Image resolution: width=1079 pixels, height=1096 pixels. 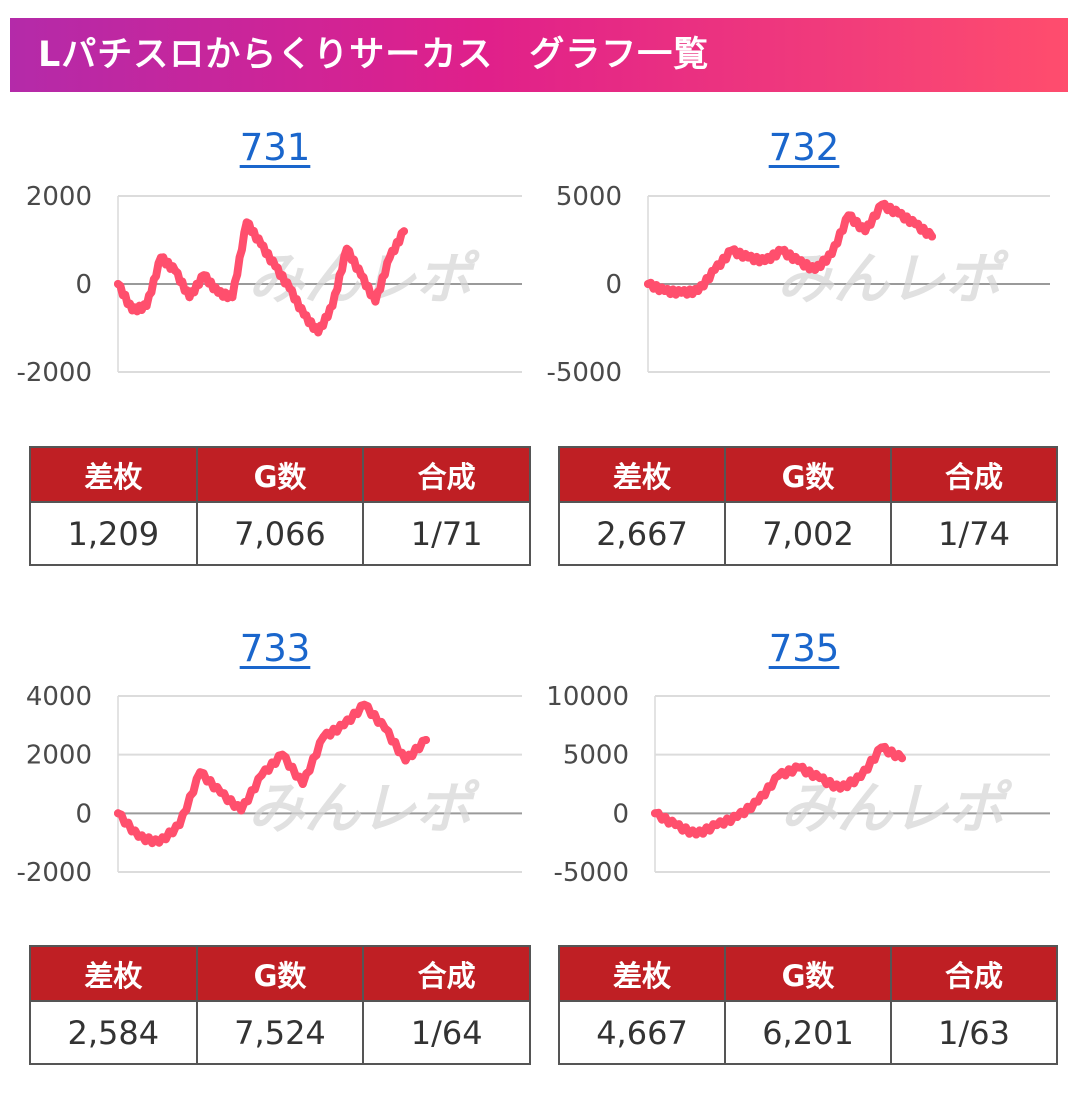 What do you see at coordinates (275, 147) in the screenshot?
I see `machine-link-731: 731` at bounding box center [275, 147].